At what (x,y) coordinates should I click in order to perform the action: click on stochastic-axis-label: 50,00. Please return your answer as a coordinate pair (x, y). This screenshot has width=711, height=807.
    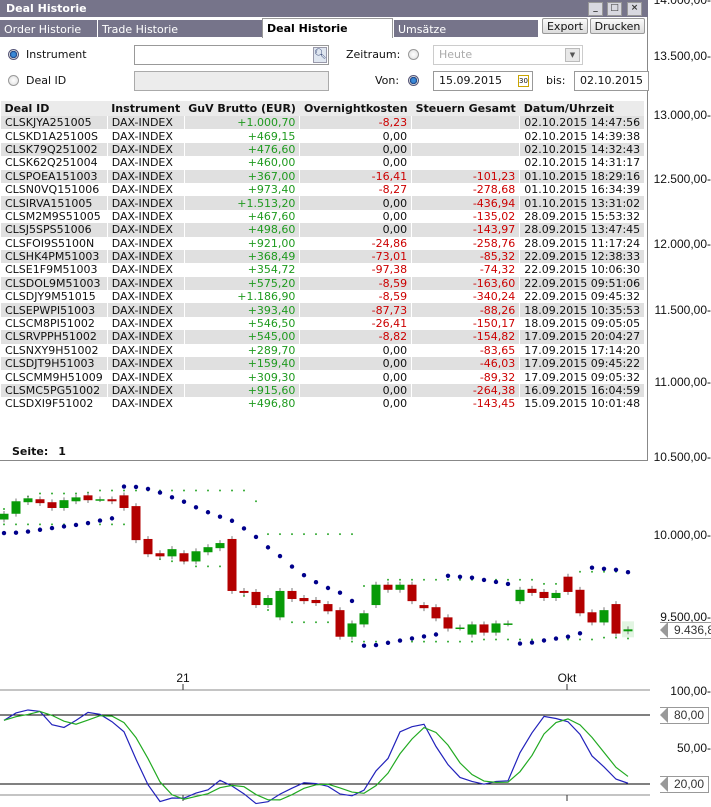
    Looking at the image, I should click on (694, 748).